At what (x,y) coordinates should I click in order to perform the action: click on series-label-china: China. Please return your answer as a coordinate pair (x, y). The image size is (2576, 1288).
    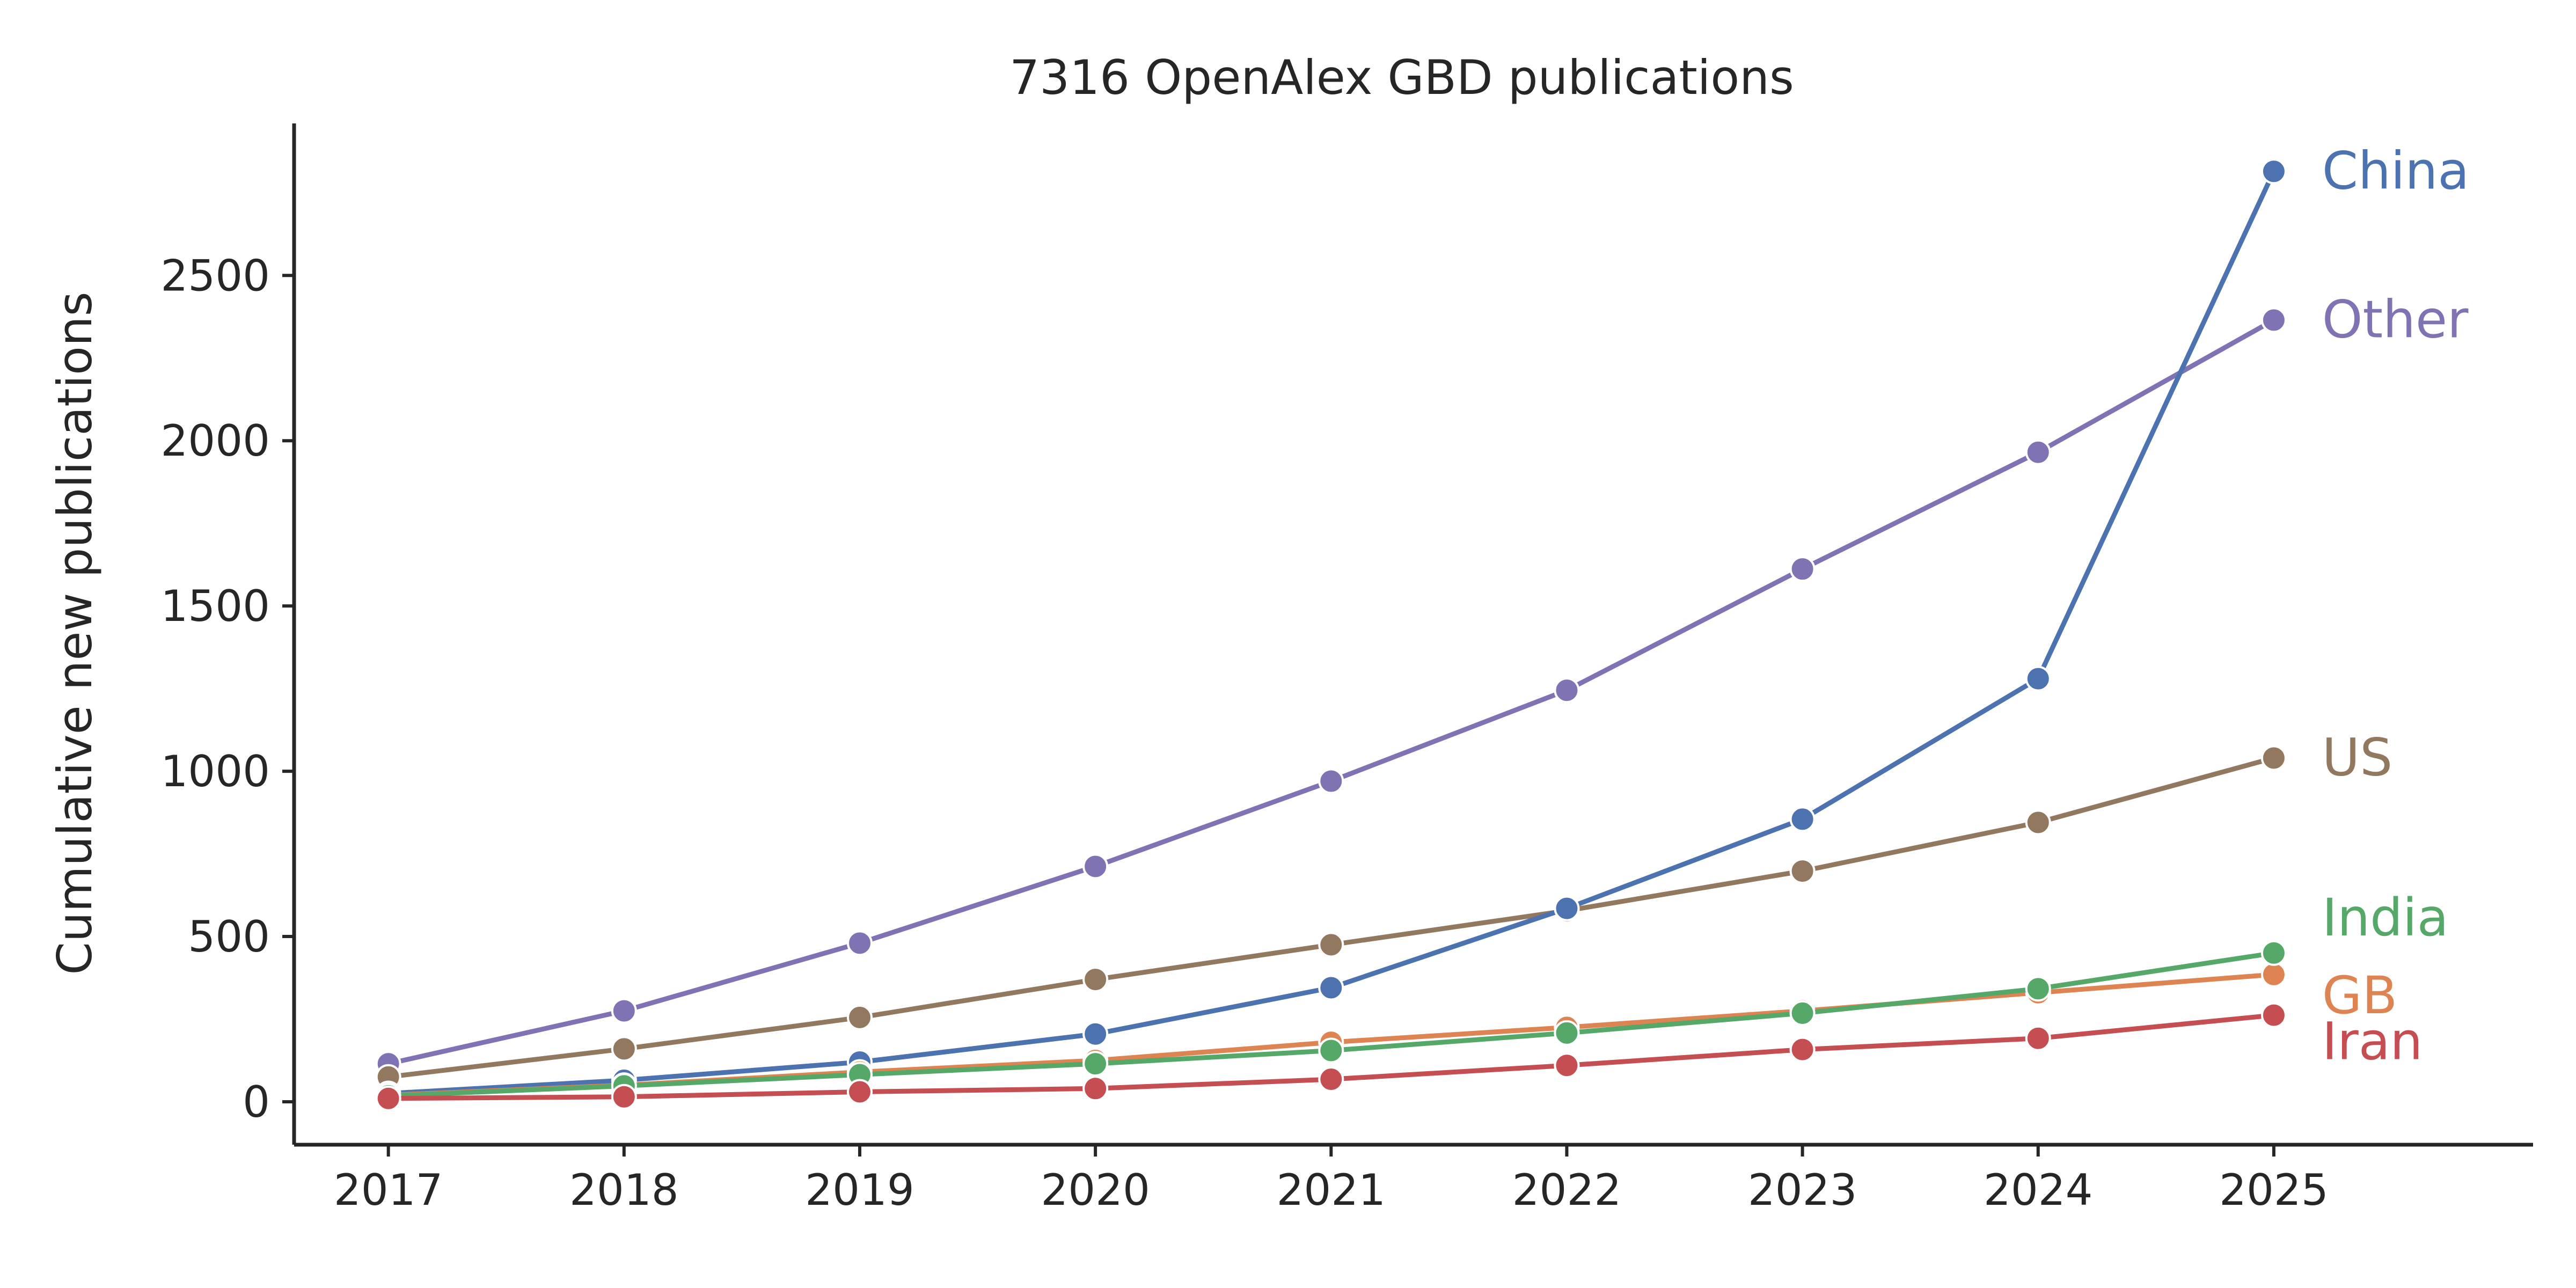
    Looking at the image, I should click on (2395, 171).